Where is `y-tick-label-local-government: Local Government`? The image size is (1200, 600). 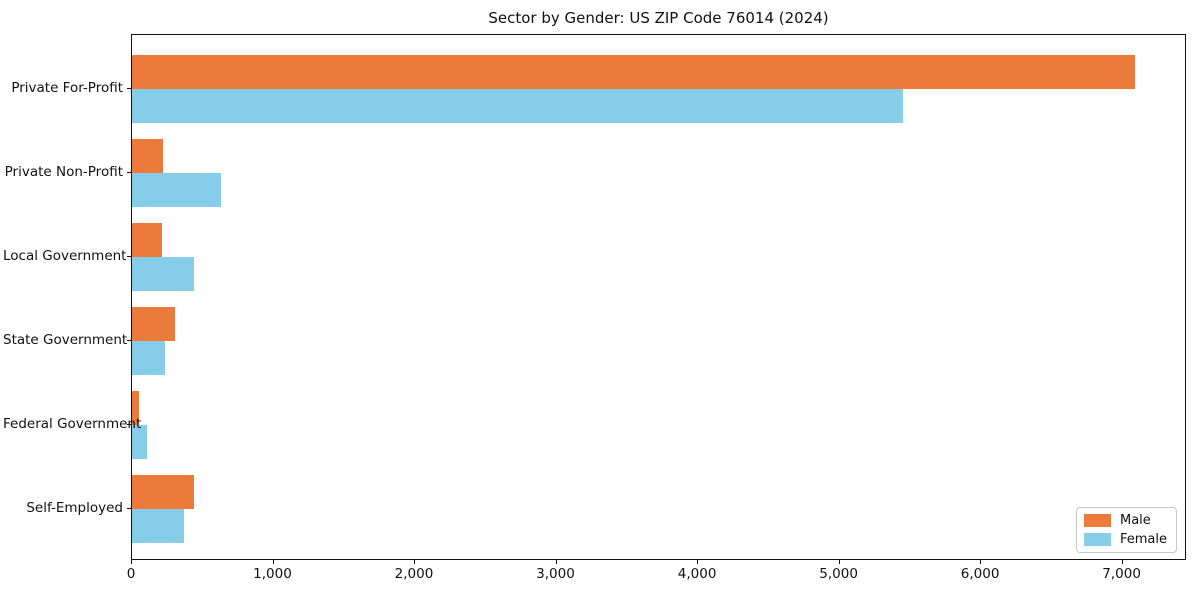
y-tick-label-local-government: Local Government is located at coordinates (65, 256).